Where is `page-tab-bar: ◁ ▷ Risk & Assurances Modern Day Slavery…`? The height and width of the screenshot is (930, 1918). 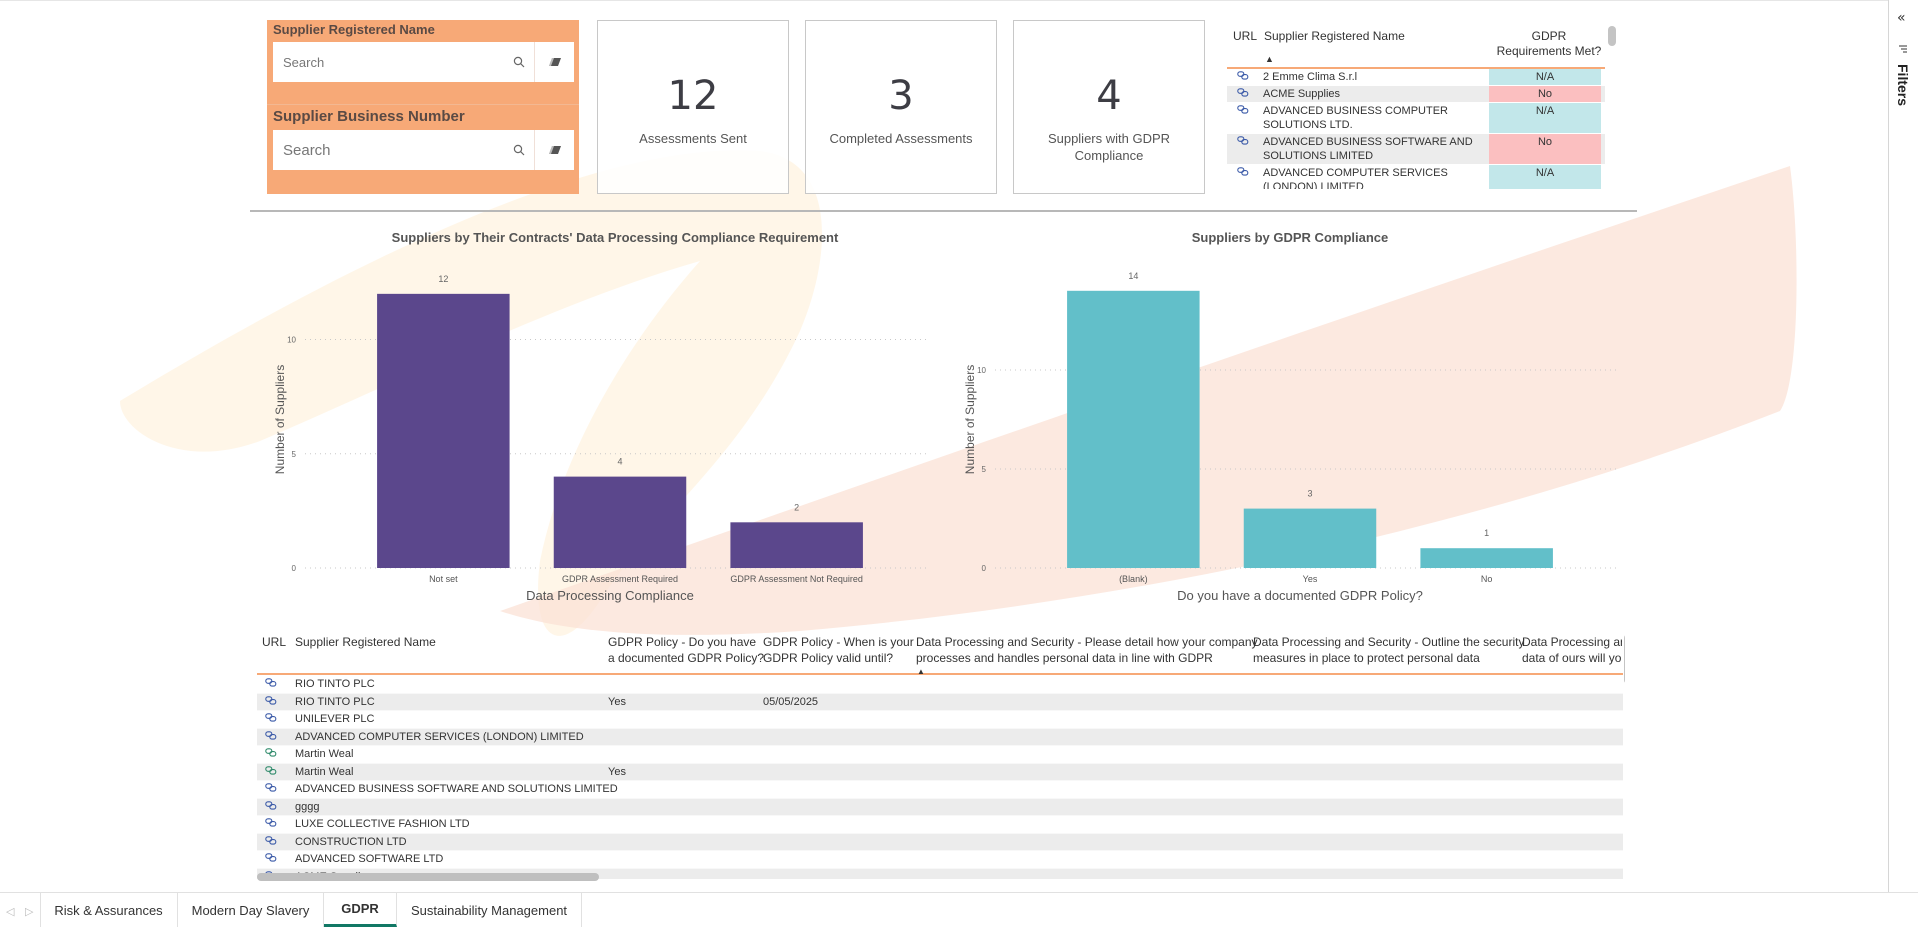
page-tab-bar: ◁ ▷ Risk & Assurances Modern Day Slavery… is located at coordinates (959, 911).